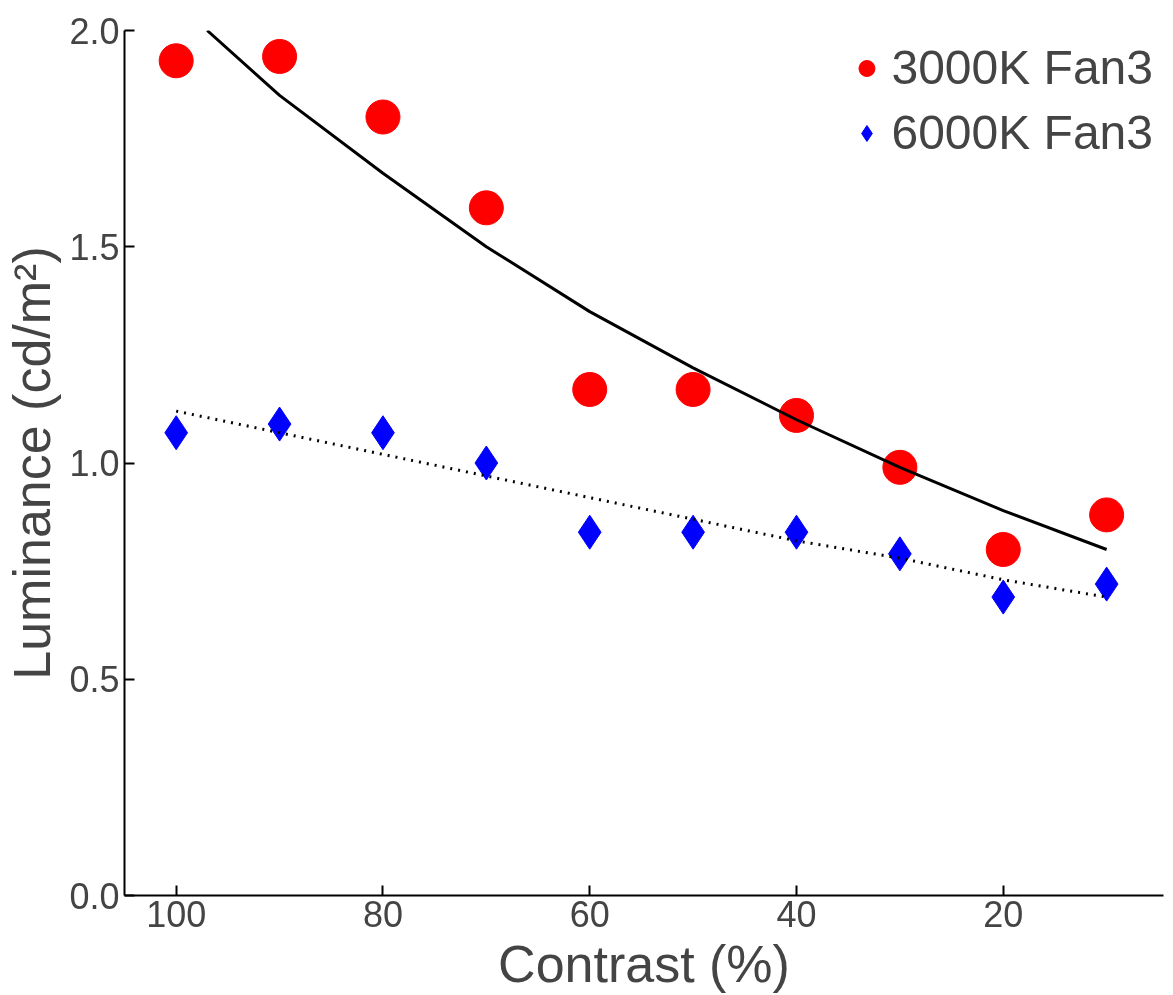 This screenshot has height=995, width=1173. Describe the element at coordinates (94, 247) in the screenshot. I see `y-tick-label: 1.5` at that location.